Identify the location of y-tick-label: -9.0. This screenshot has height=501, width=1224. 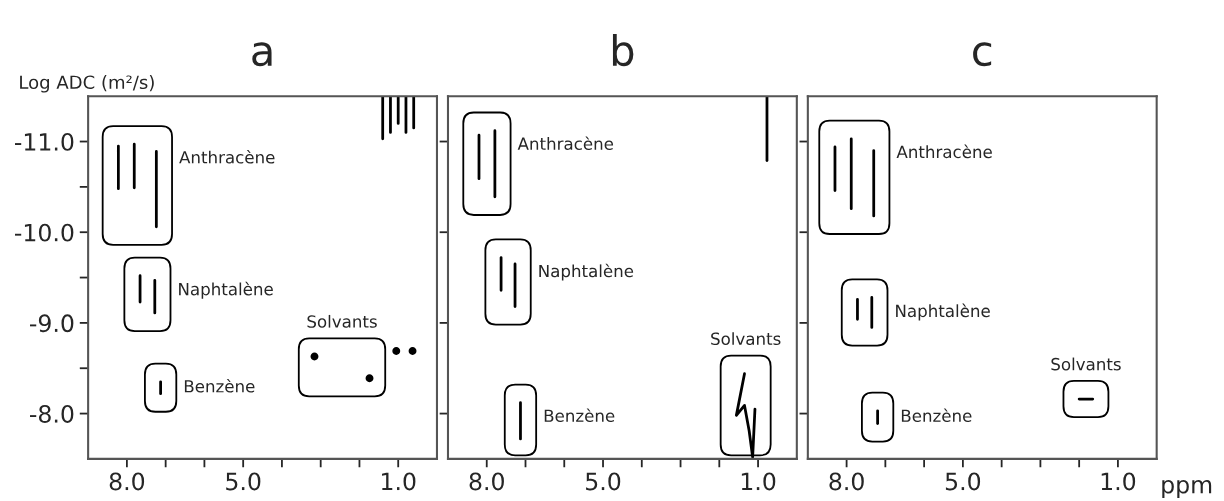
(52, 323).